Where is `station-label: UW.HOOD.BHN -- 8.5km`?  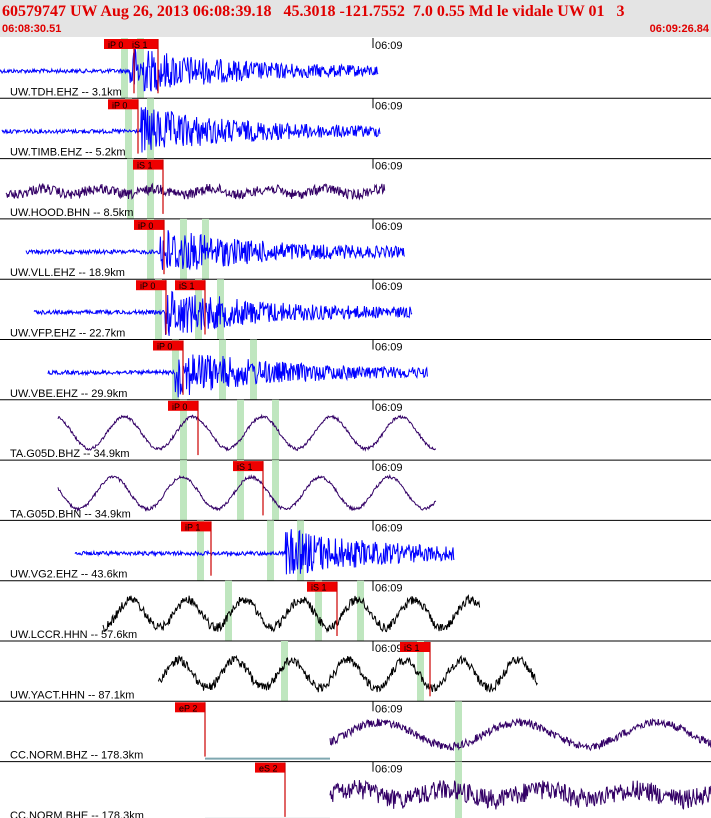
station-label: UW.HOOD.BHN -- 8.5km is located at coordinates (71, 213).